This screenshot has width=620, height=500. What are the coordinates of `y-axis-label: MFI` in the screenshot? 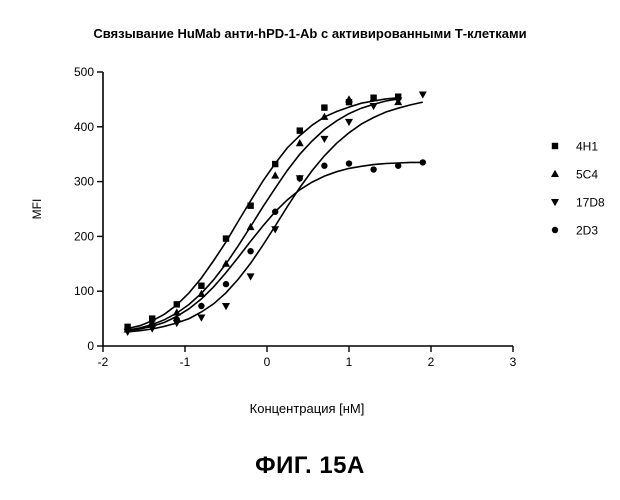 It's located at (37, 209).